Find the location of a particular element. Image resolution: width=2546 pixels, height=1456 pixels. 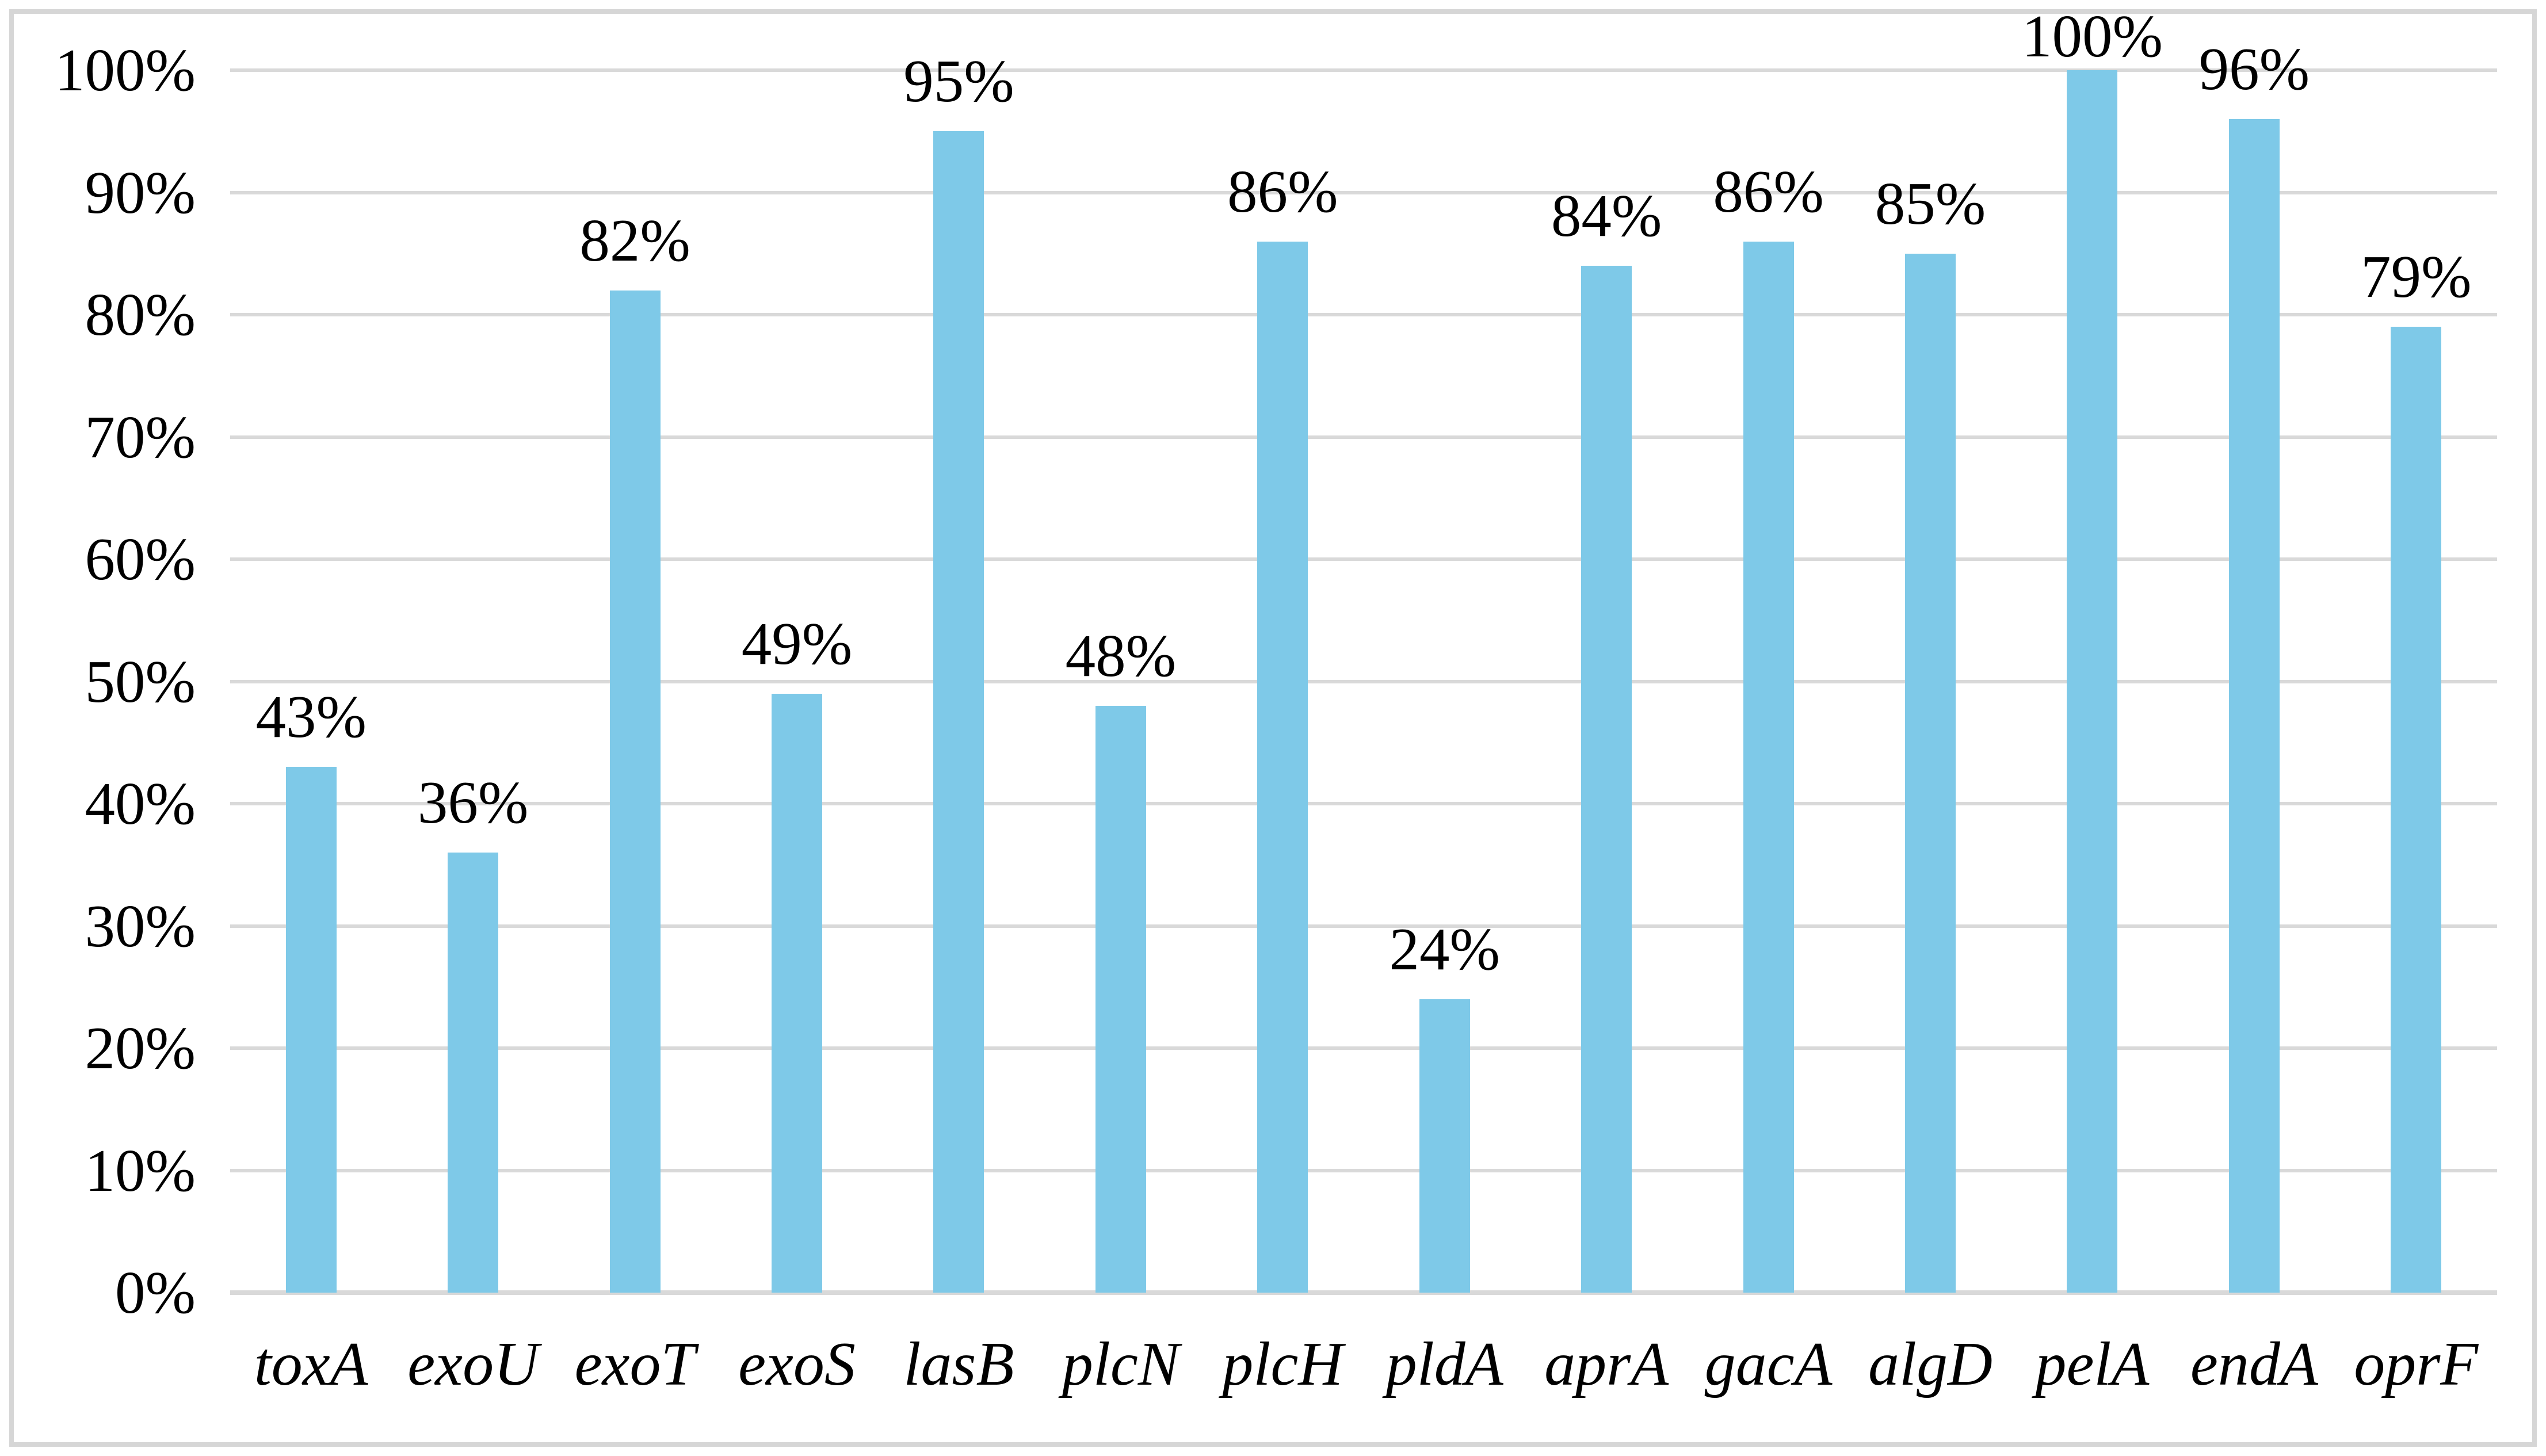

bar-value-label: 36% is located at coordinates (473, 802).